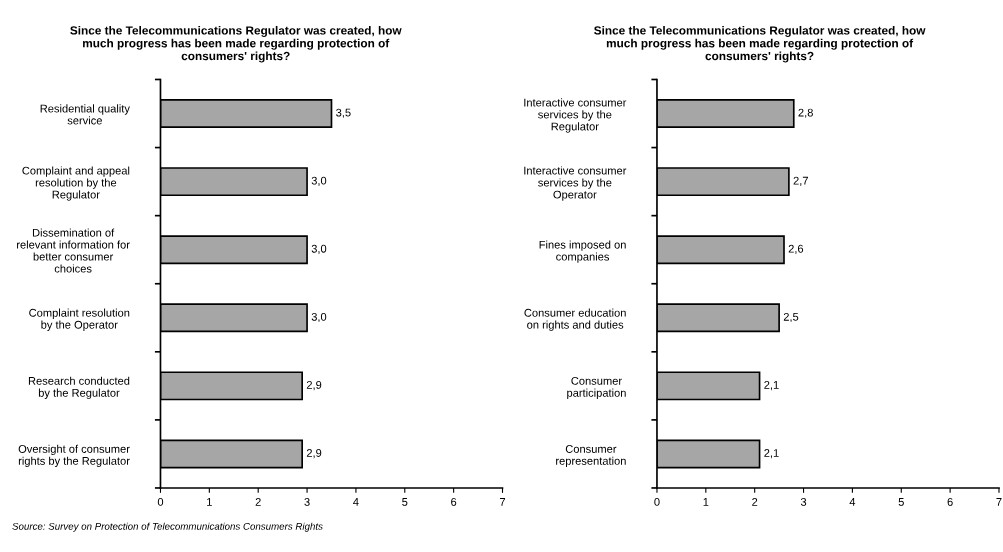  I want to click on y-tick-label: Oversight of consumer rights by the Regulator, so click(74, 456).